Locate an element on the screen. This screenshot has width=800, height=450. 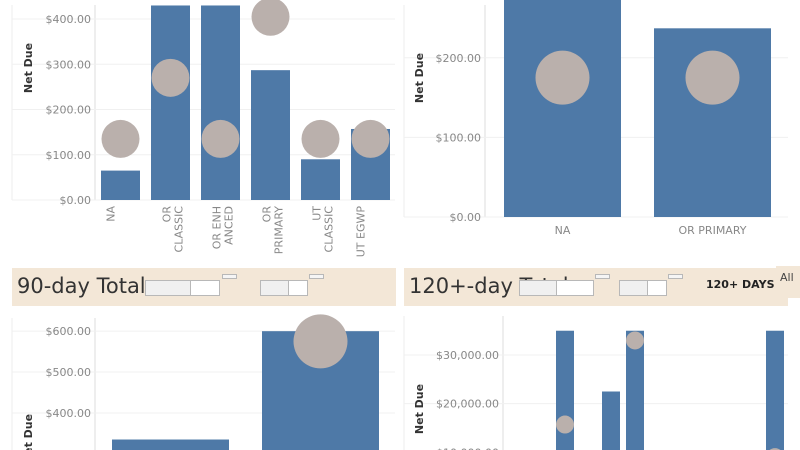
all-filter-background is located at coordinates (788, 282).